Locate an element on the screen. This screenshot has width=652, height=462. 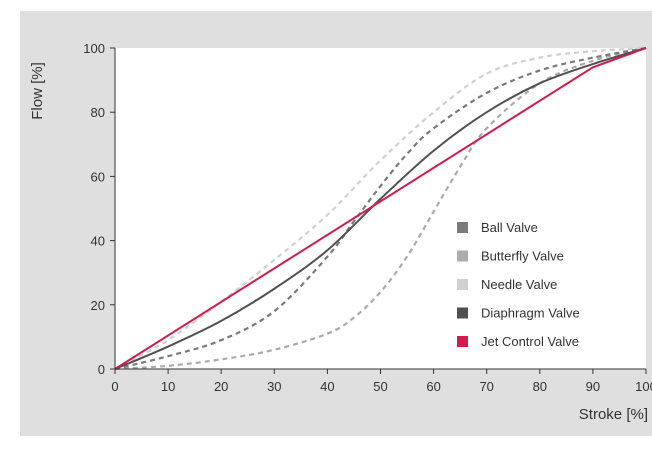
y-tick-label: 0 is located at coordinates (101, 369).